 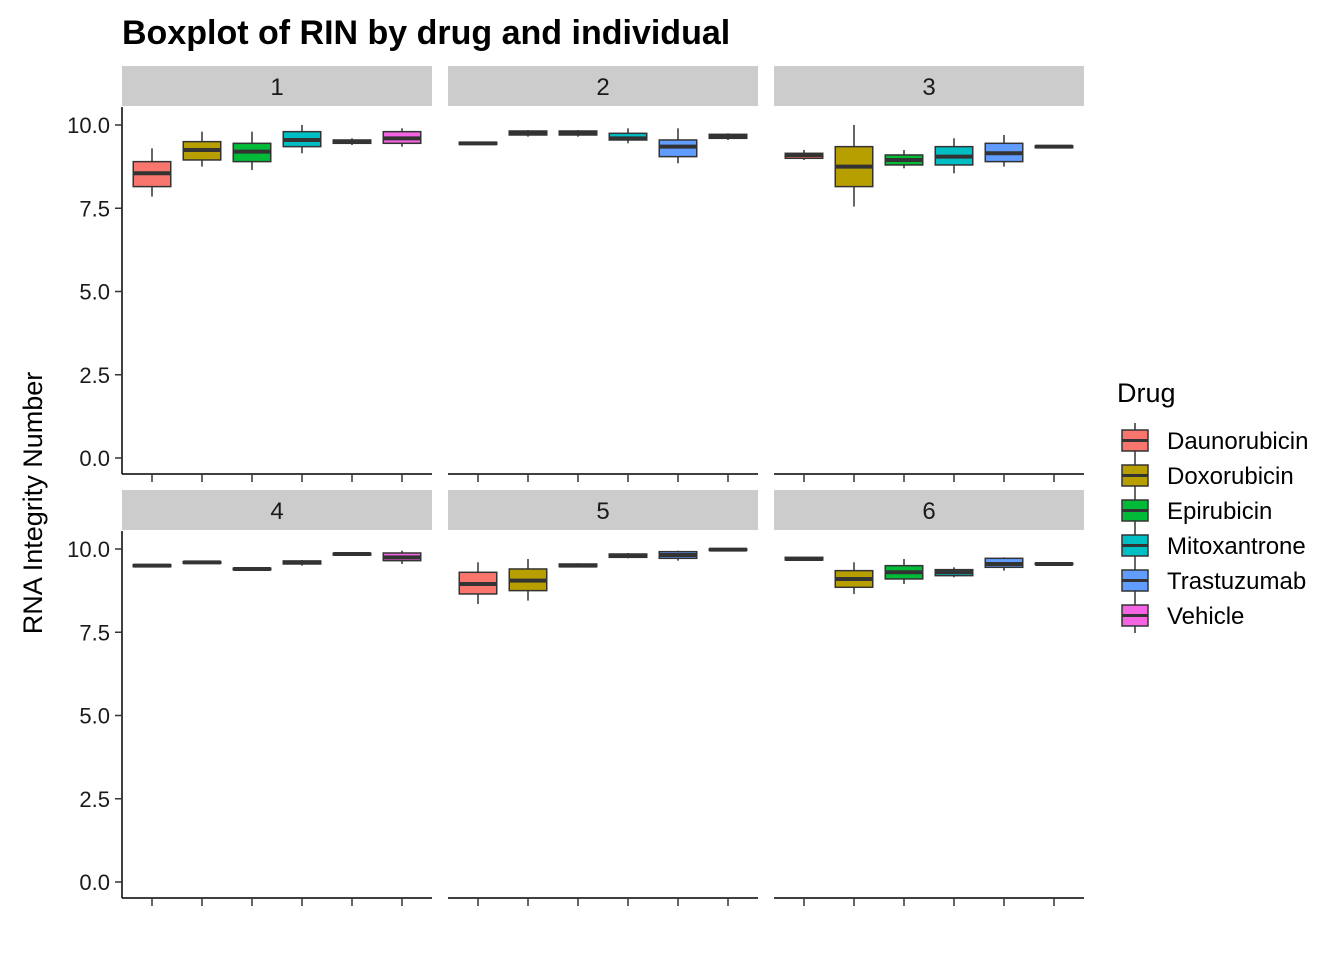 I want to click on facet-panel-5: 5, so click(x=603, y=698).